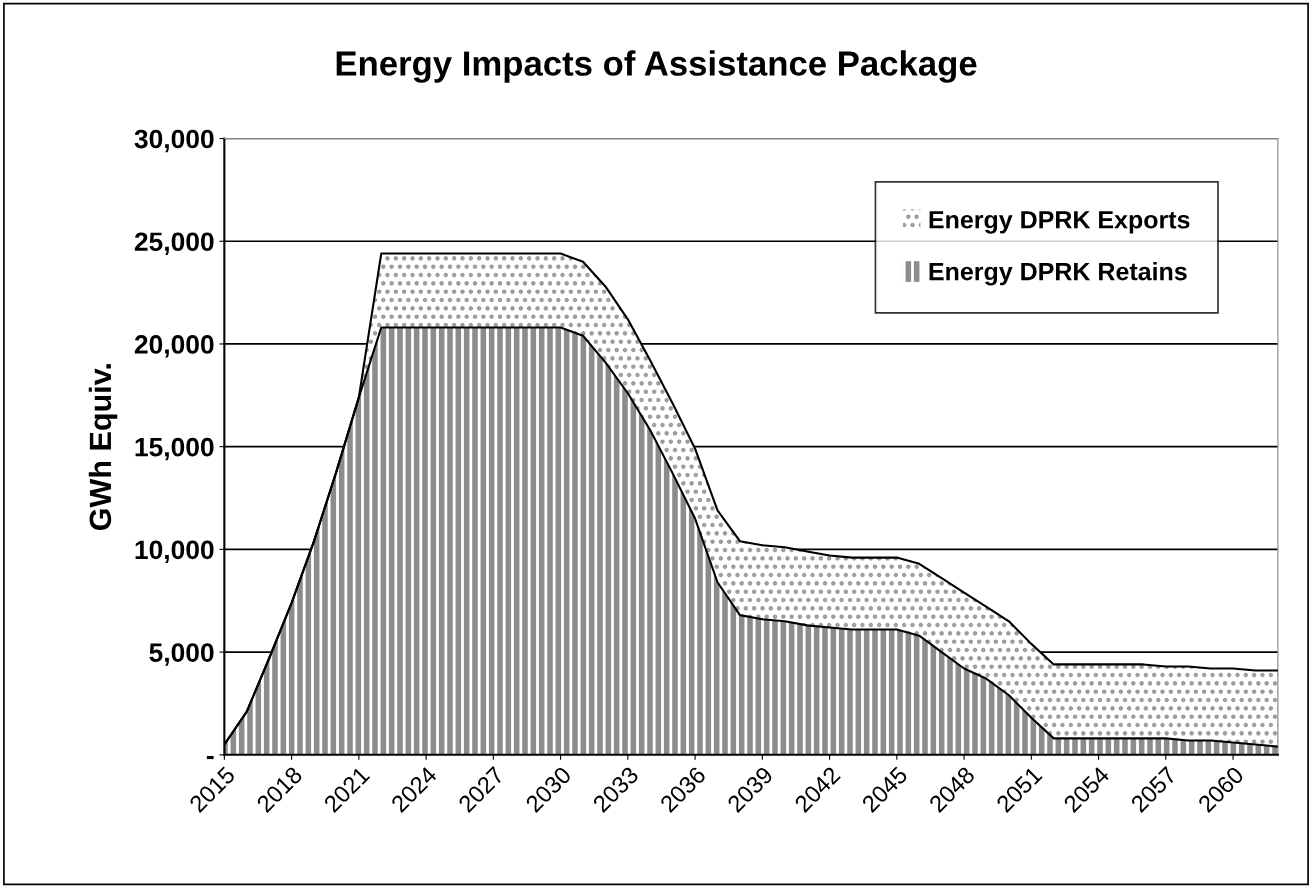  Describe the element at coordinates (174, 243) in the screenshot. I see `y-tick-label: 25,000` at that location.